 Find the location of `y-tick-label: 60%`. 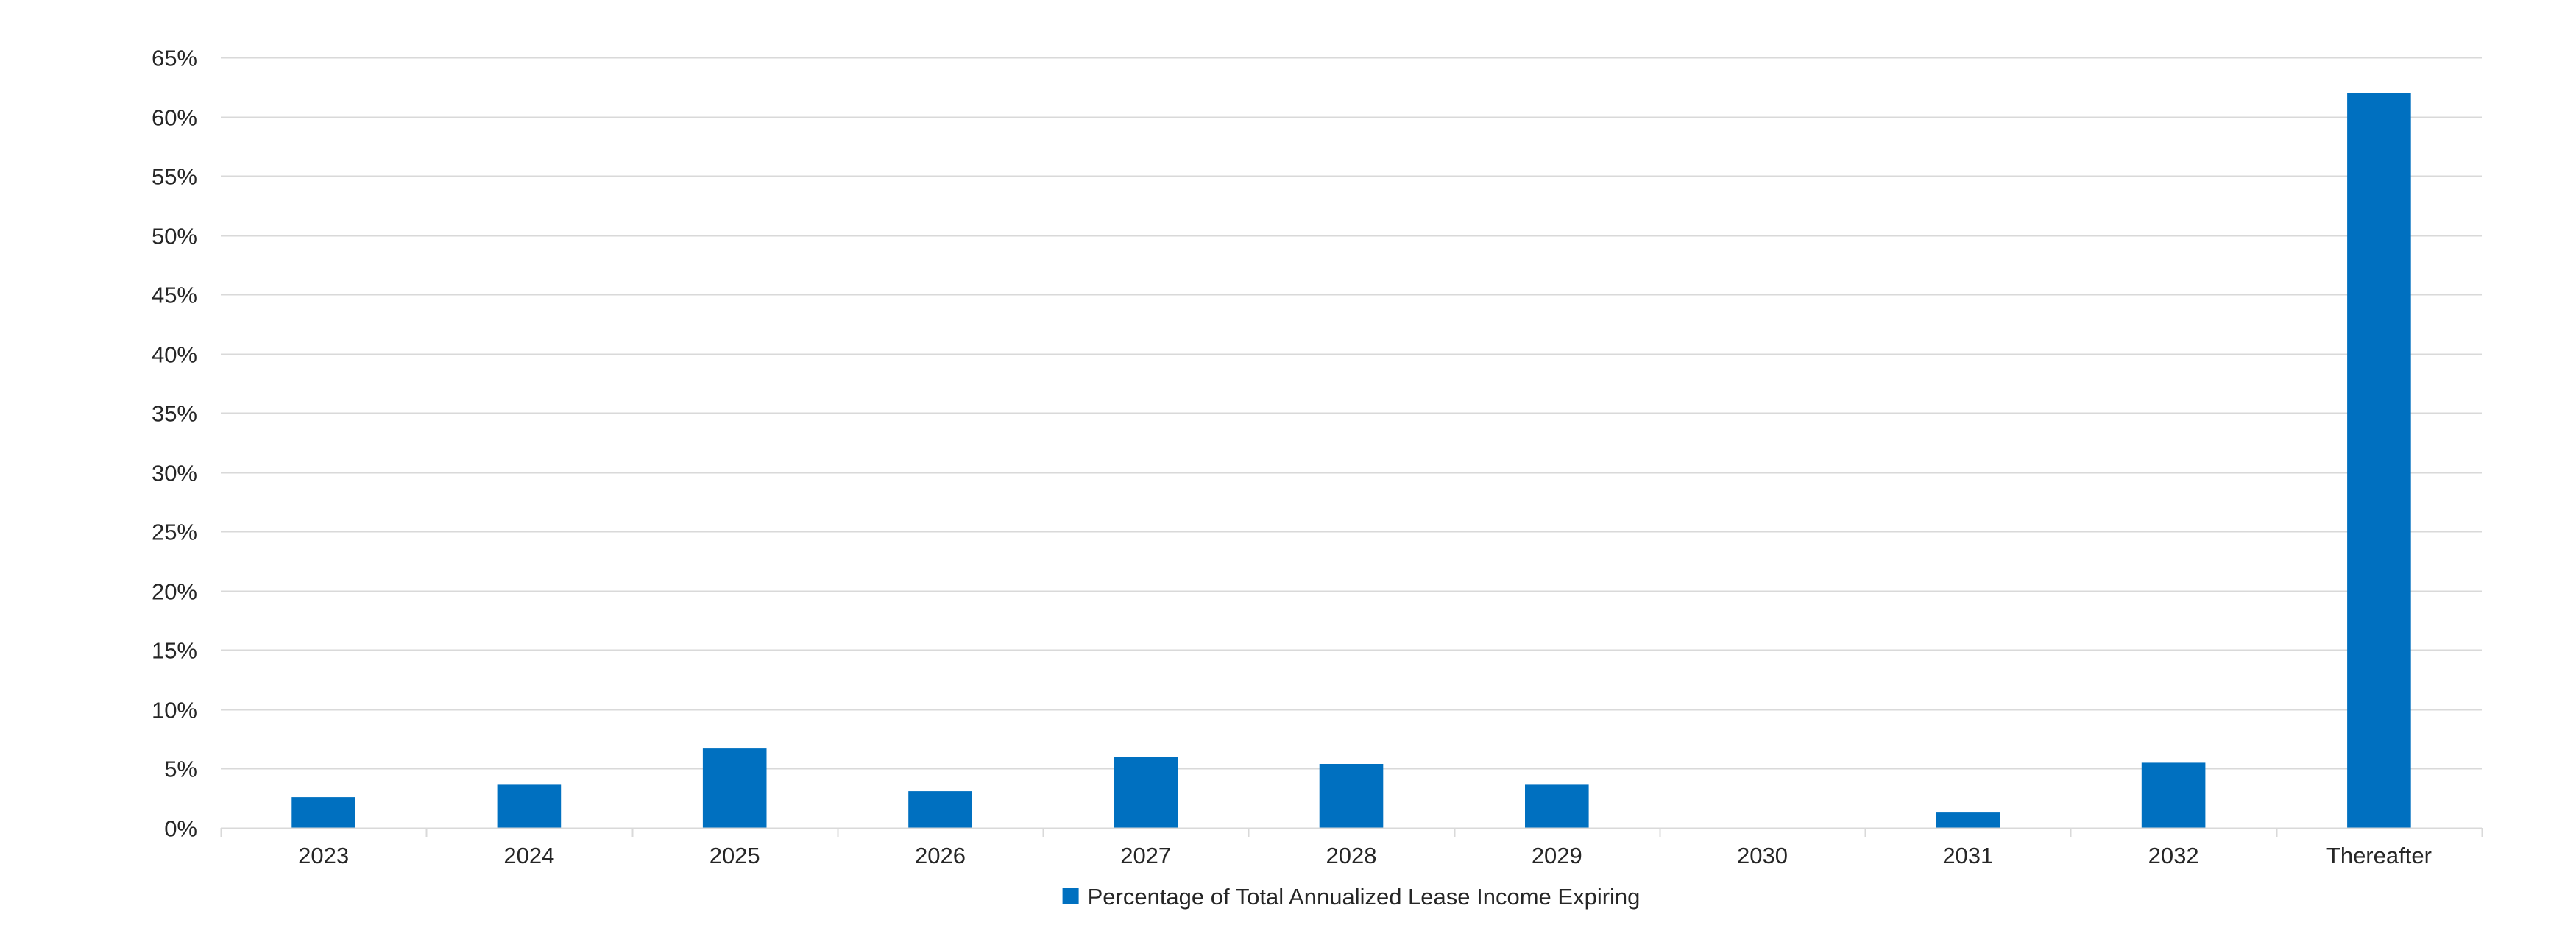

y-tick-label: 60% is located at coordinates (174, 118).